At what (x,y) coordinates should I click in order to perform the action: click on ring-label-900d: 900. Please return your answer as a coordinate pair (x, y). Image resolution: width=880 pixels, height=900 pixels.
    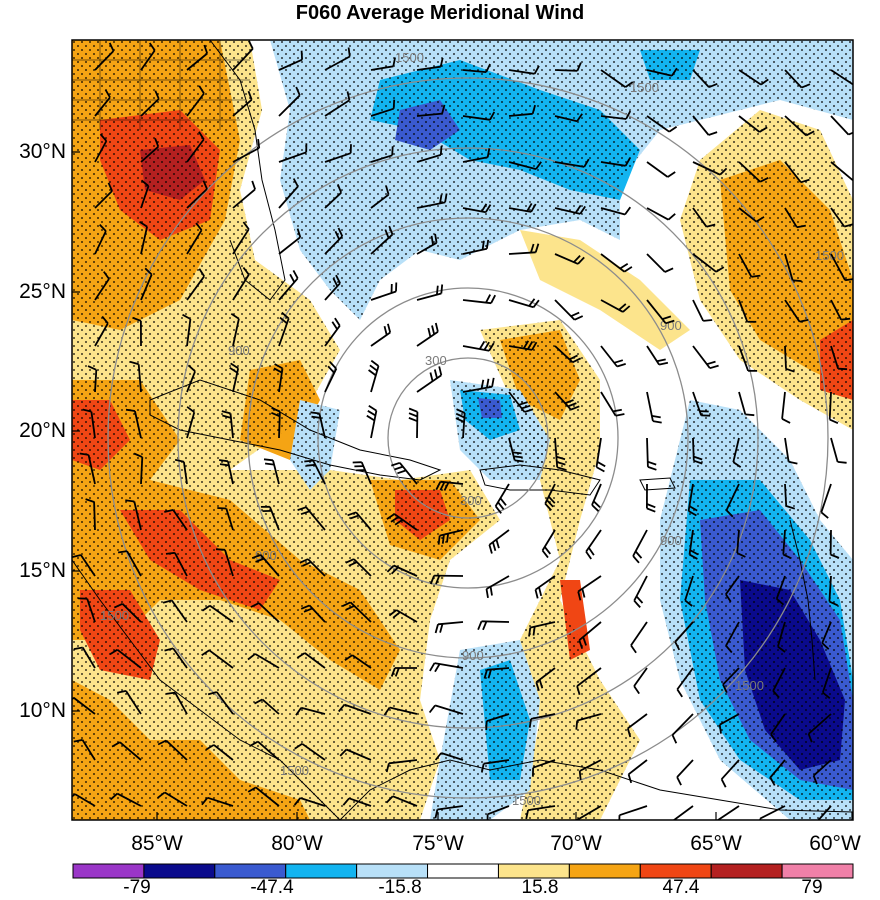
    Looking at the image, I should click on (473, 655).